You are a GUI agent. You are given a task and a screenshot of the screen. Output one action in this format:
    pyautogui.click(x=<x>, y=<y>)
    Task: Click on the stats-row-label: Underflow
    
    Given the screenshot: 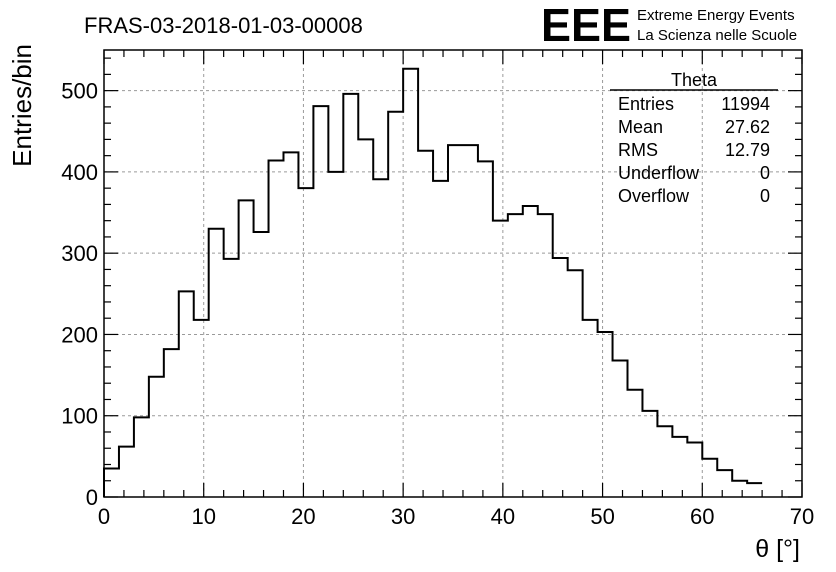 What is the action you would take?
    pyautogui.click(x=659, y=173)
    